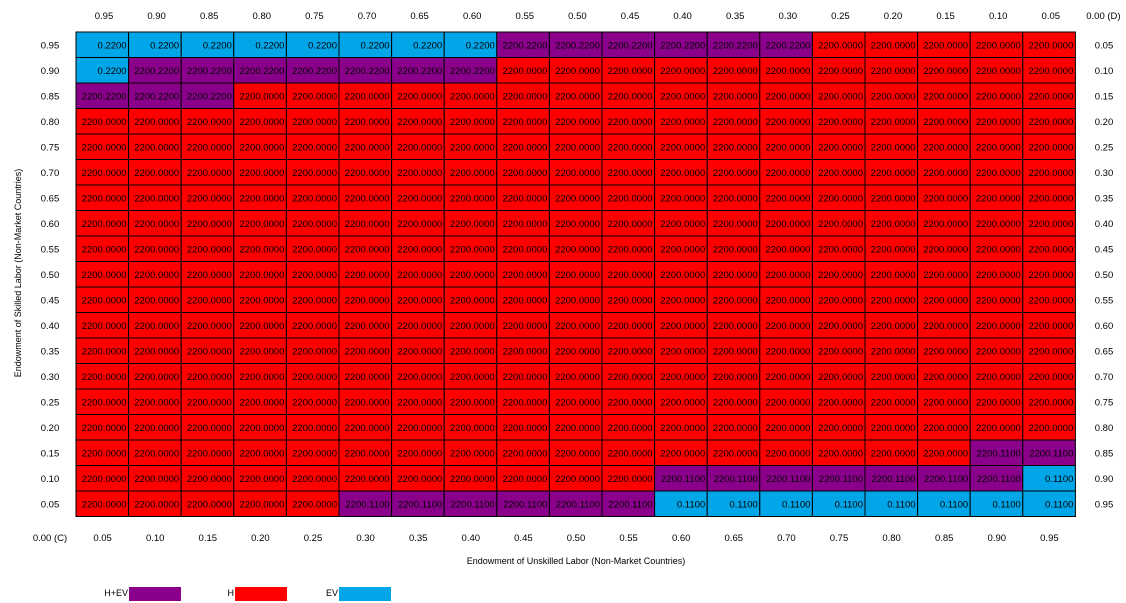 The image size is (1126, 603). I want to click on right-tick-label: 0.70, so click(1104, 377).